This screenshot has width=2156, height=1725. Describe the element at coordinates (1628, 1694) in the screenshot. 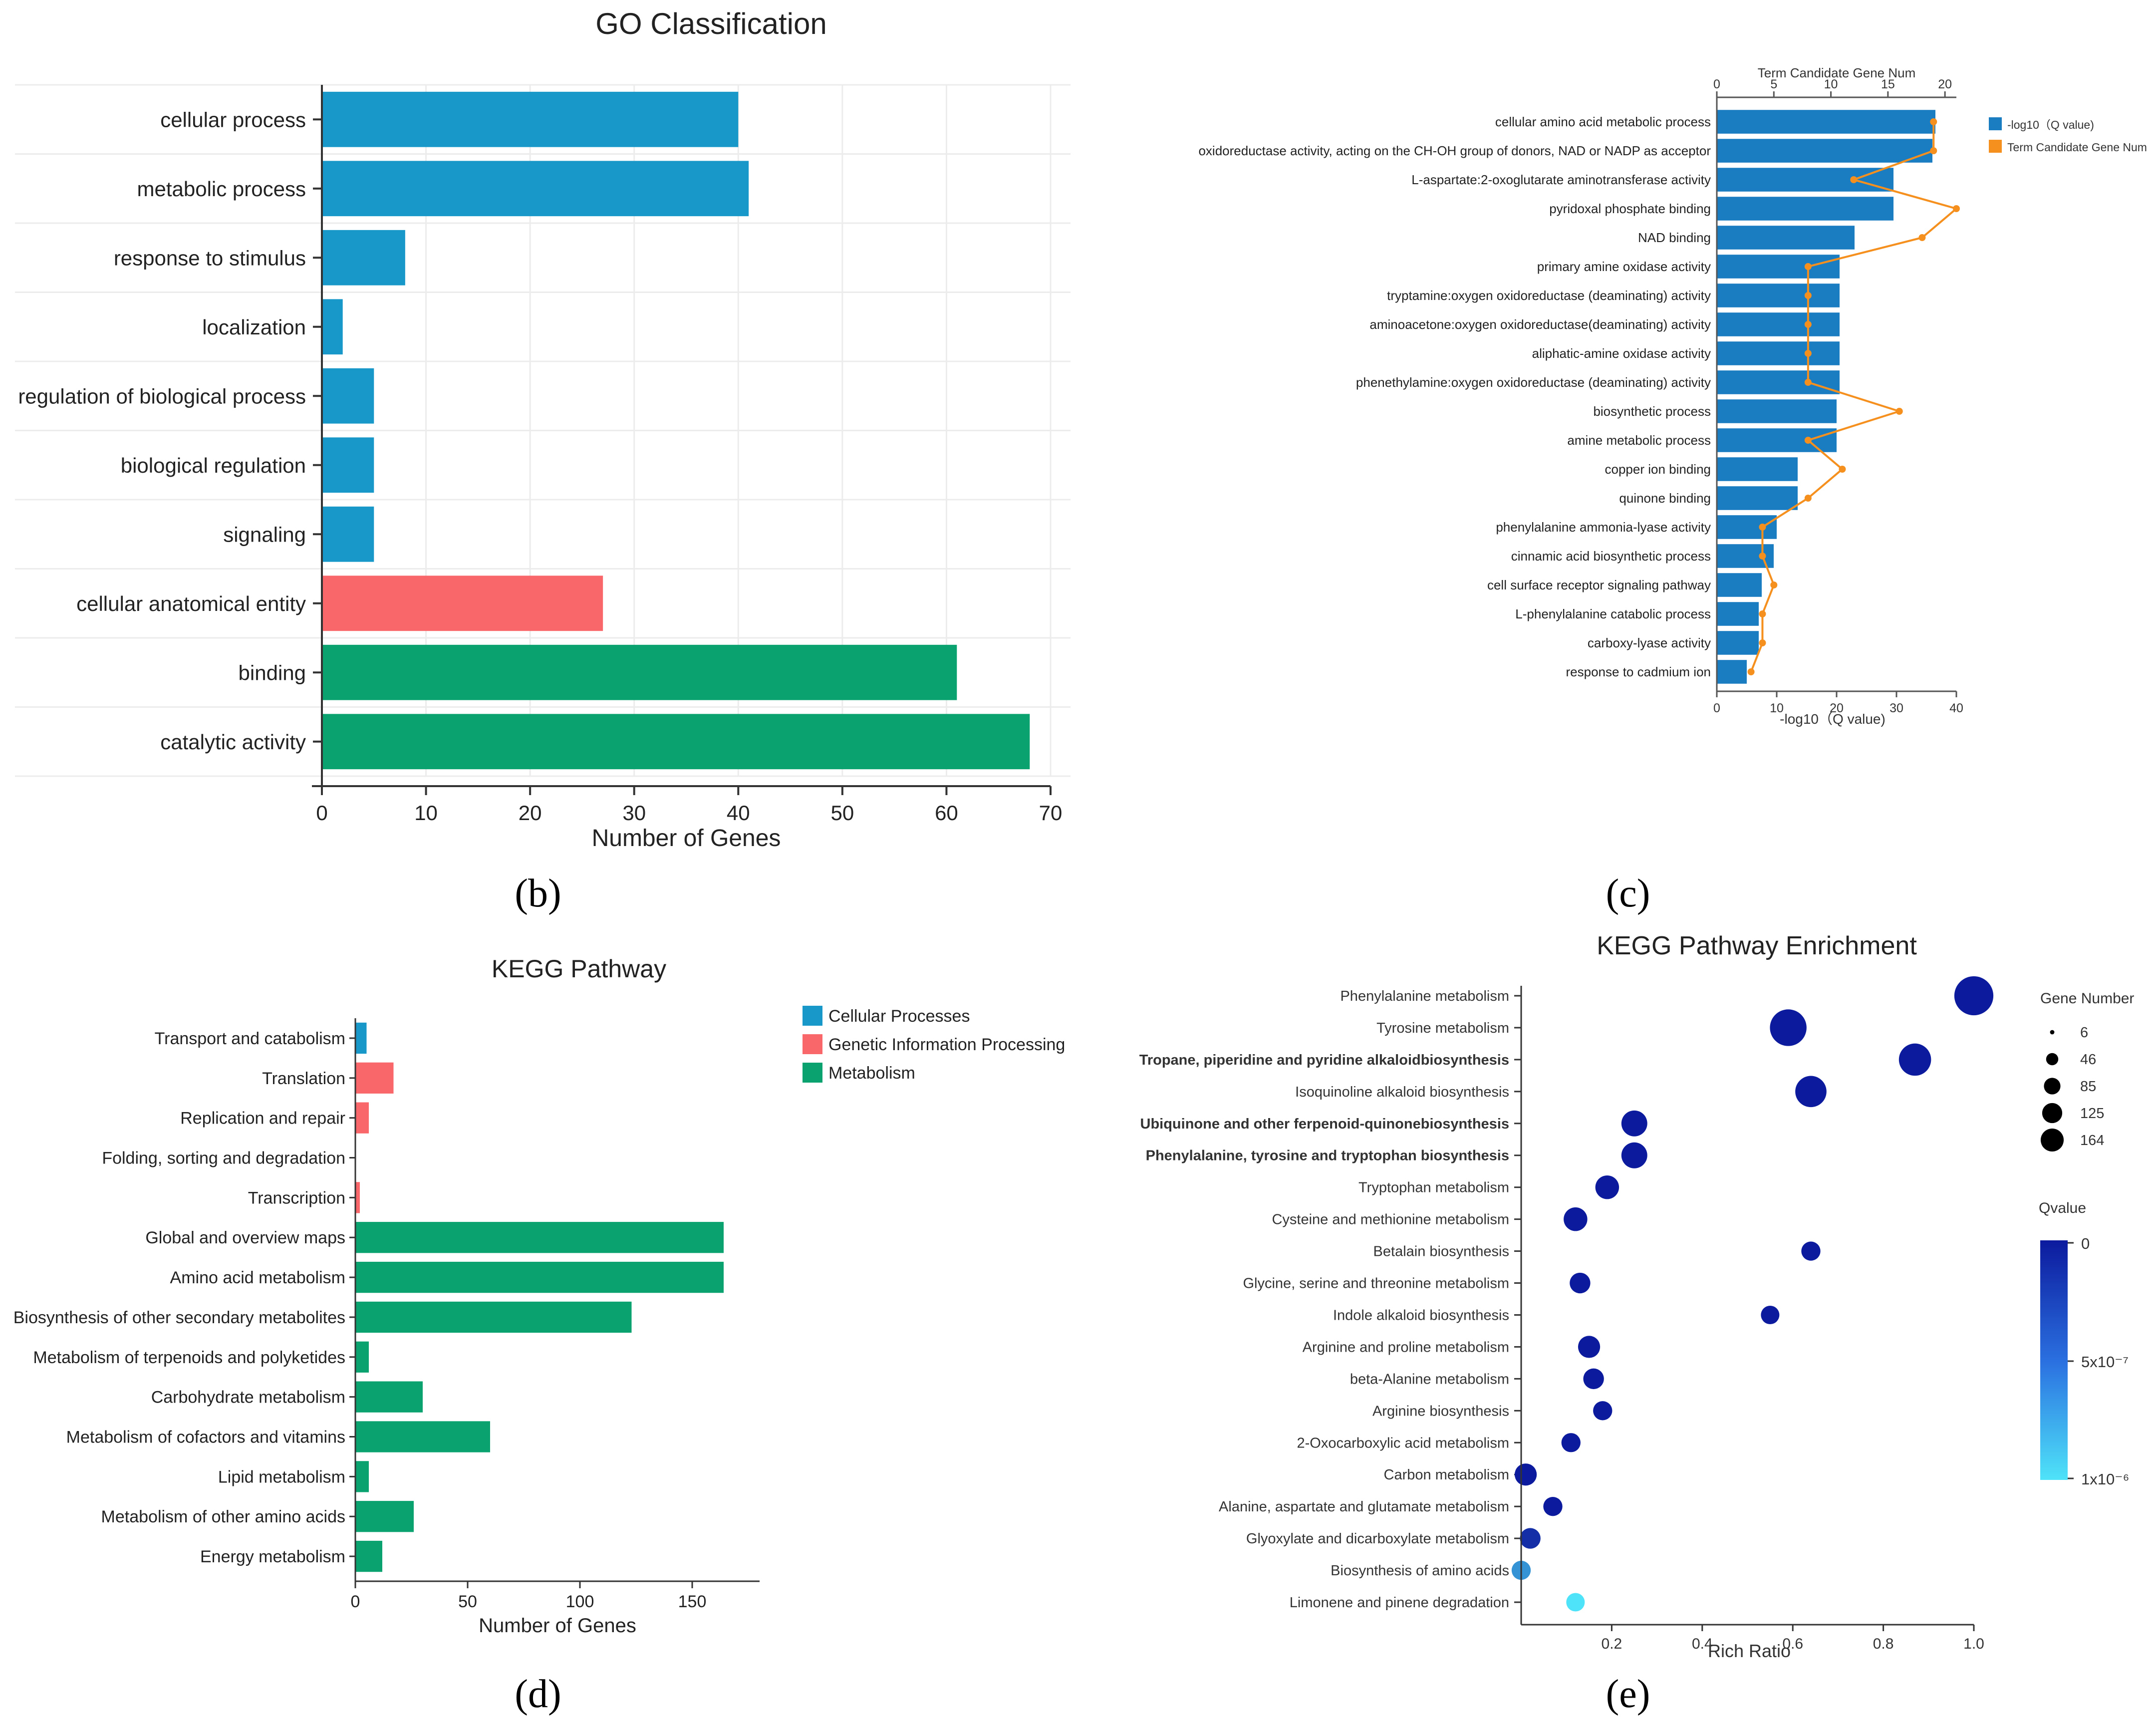

I see `panel-label-e: (e)` at that location.